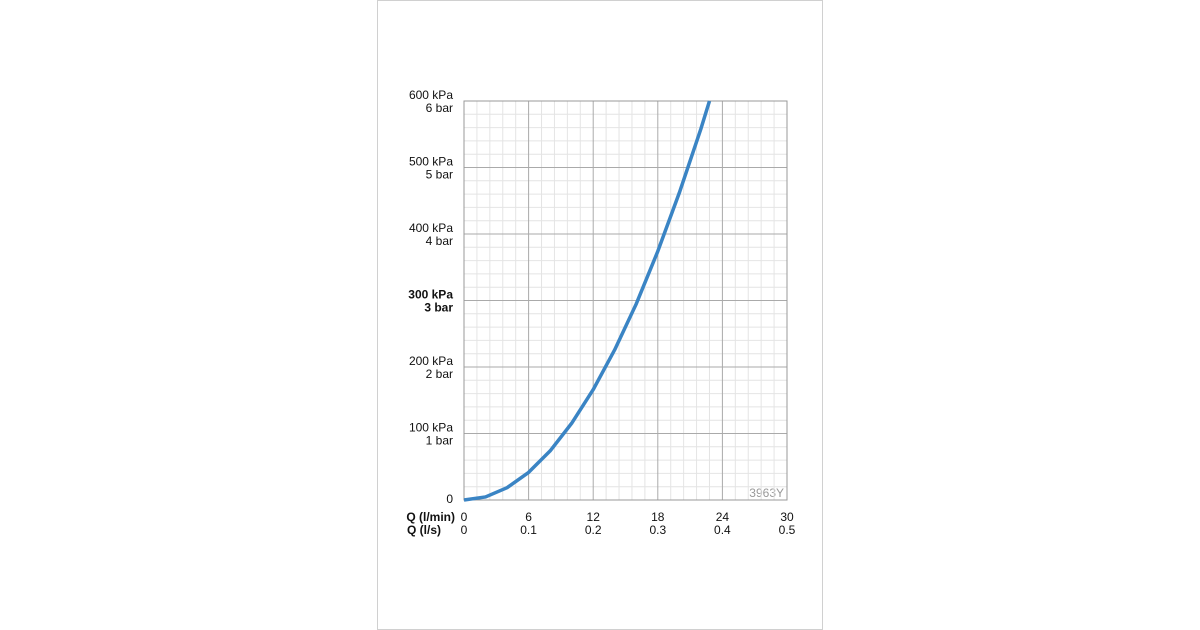 This screenshot has width=1200, height=630. What do you see at coordinates (430, 295) in the screenshot?
I see `y-tick-label: 300 kPa` at bounding box center [430, 295].